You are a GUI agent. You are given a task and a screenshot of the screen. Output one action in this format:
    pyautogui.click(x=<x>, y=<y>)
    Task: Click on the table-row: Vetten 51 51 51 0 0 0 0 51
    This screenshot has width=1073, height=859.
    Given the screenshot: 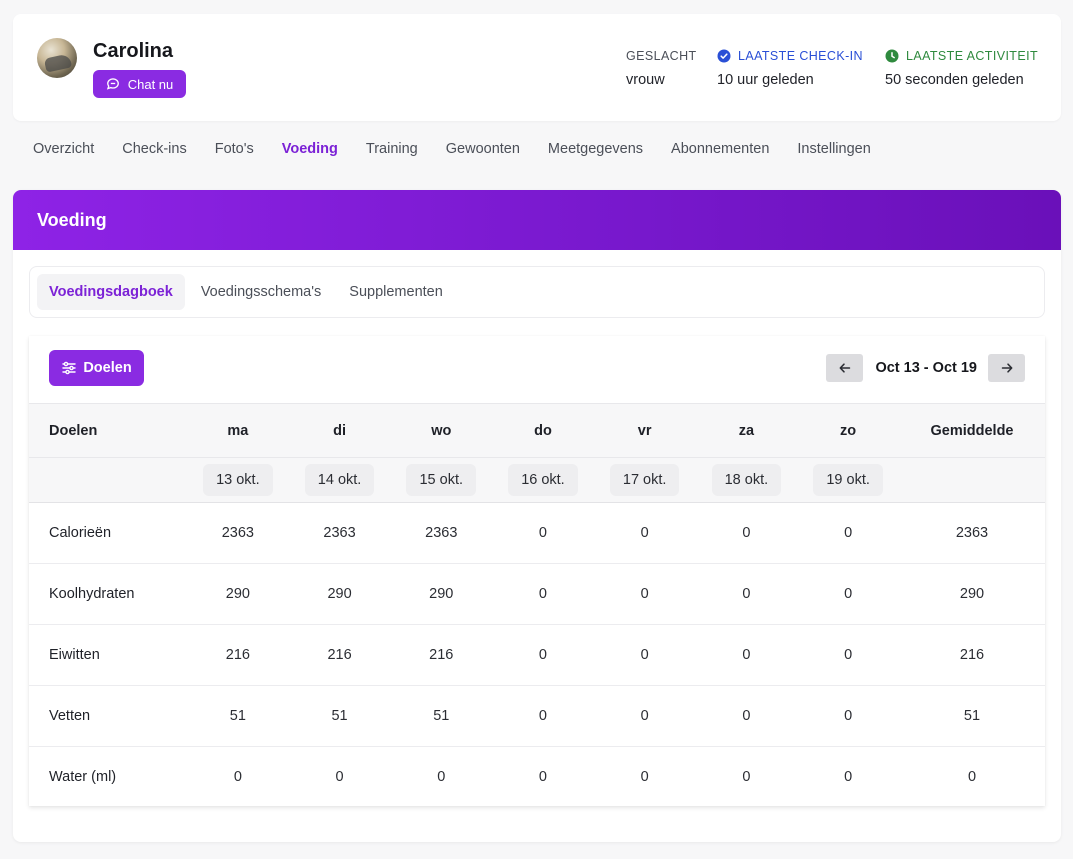 What is the action you would take?
    pyautogui.click(x=537, y=716)
    